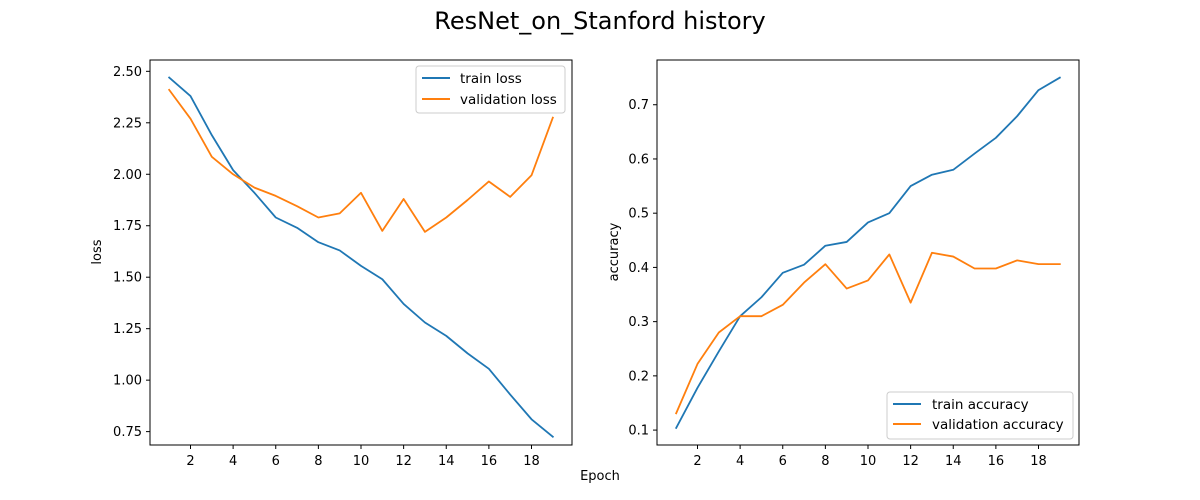 The height and width of the screenshot is (500, 1200). Describe the element at coordinates (403, 461) in the screenshot. I see `loss-x-tick-label: 12` at that location.